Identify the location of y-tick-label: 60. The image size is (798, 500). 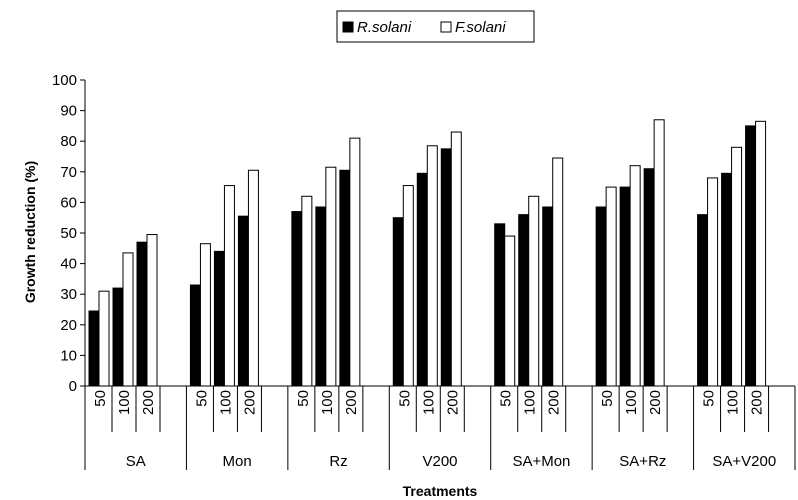
(68, 202).